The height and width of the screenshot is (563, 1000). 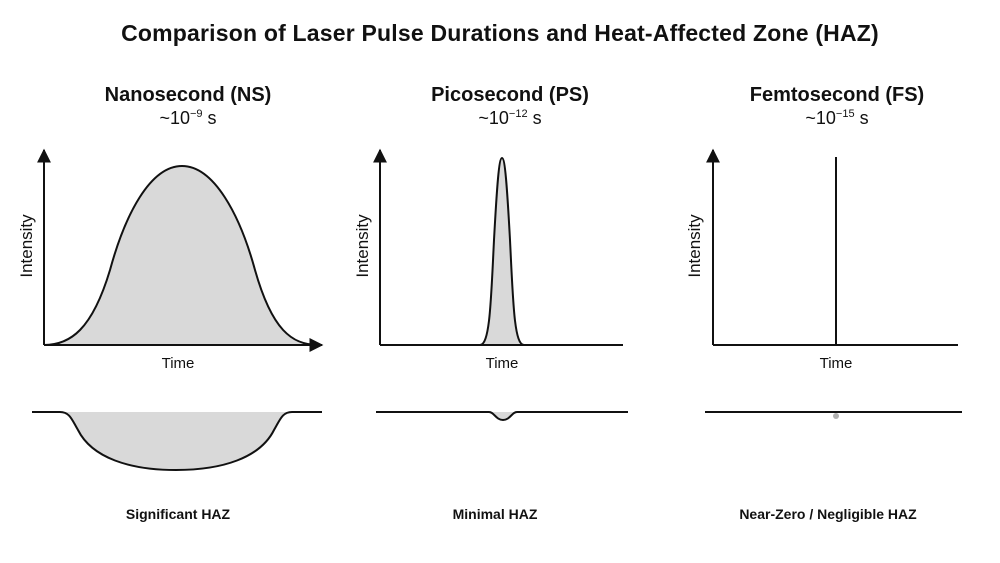 What do you see at coordinates (823, 283) in the screenshot?
I see `panel-fs: Intensity Time` at bounding box center [823, 283].